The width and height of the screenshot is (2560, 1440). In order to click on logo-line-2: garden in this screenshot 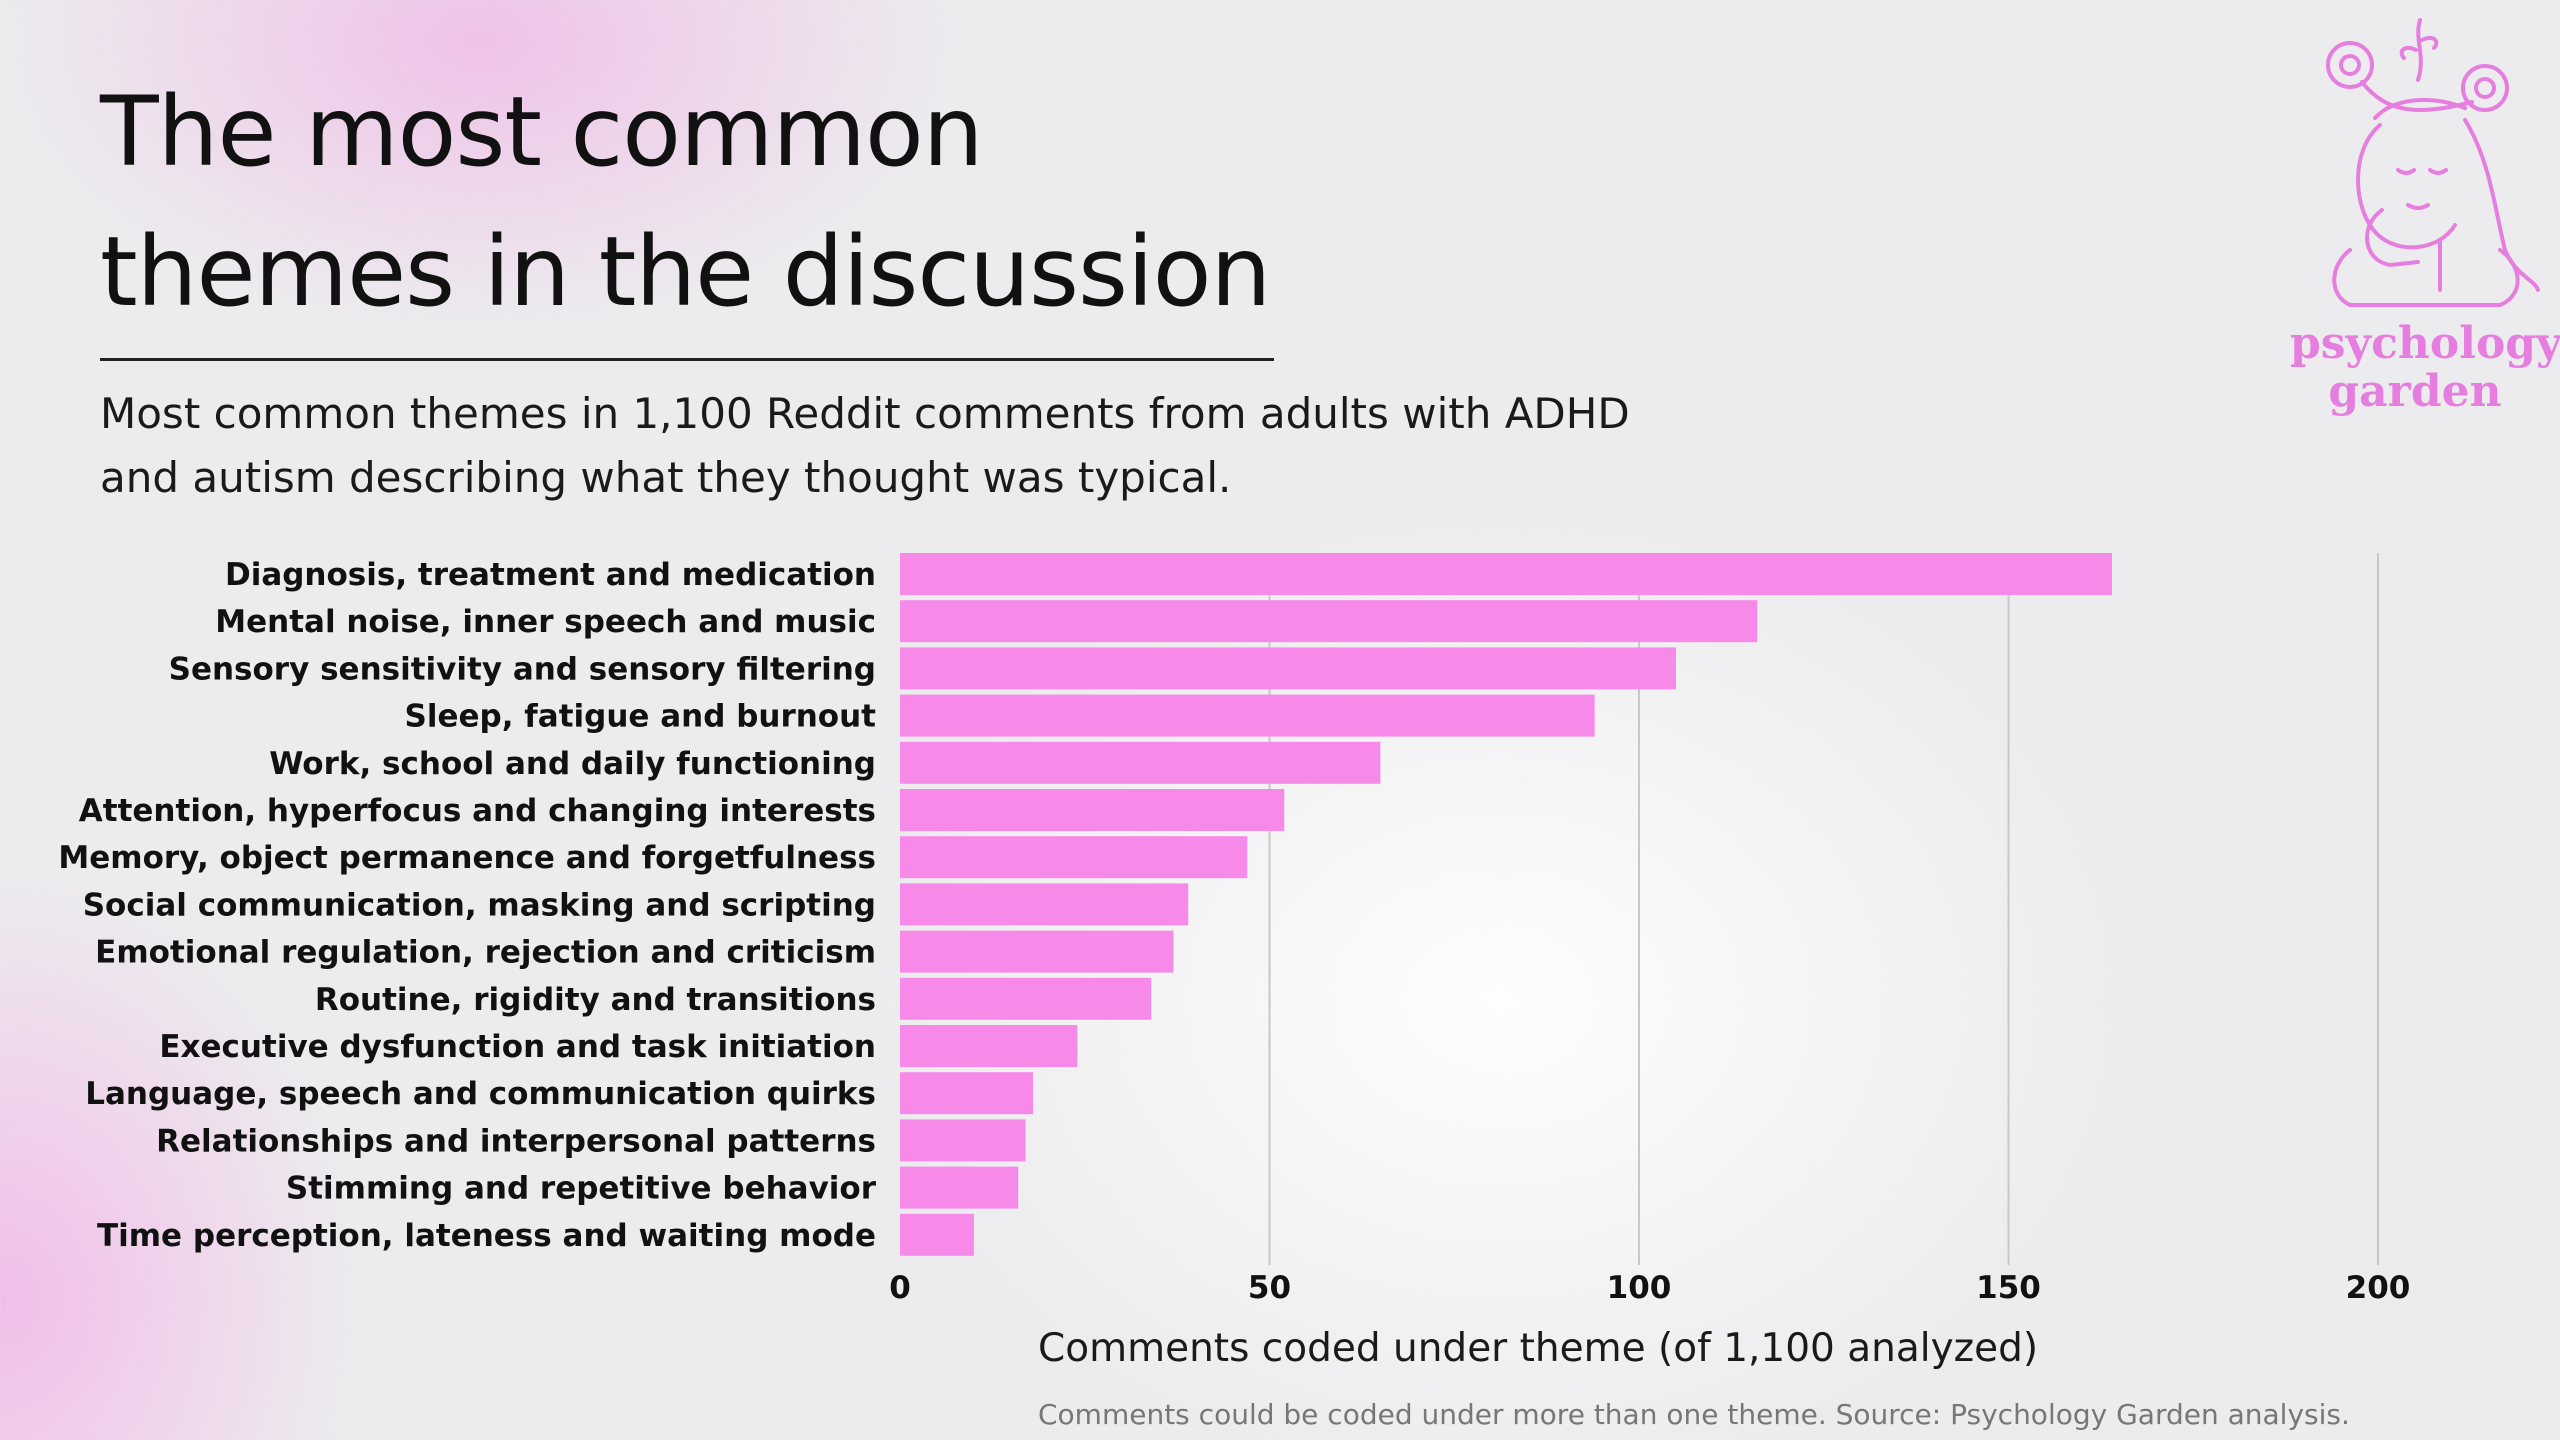, I will do `click(2415, 391)`.